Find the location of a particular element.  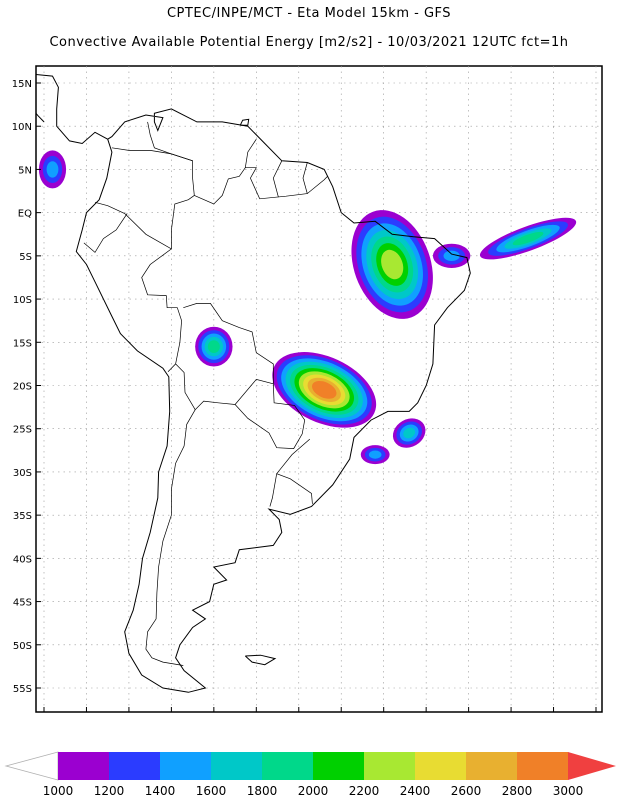

cape-contour-atlantic-eq is located at coordinates (528, 238).